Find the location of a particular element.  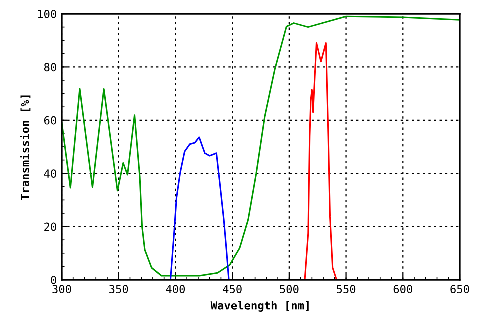

x-tick-label: 350 is located at coordinates (119, 289).